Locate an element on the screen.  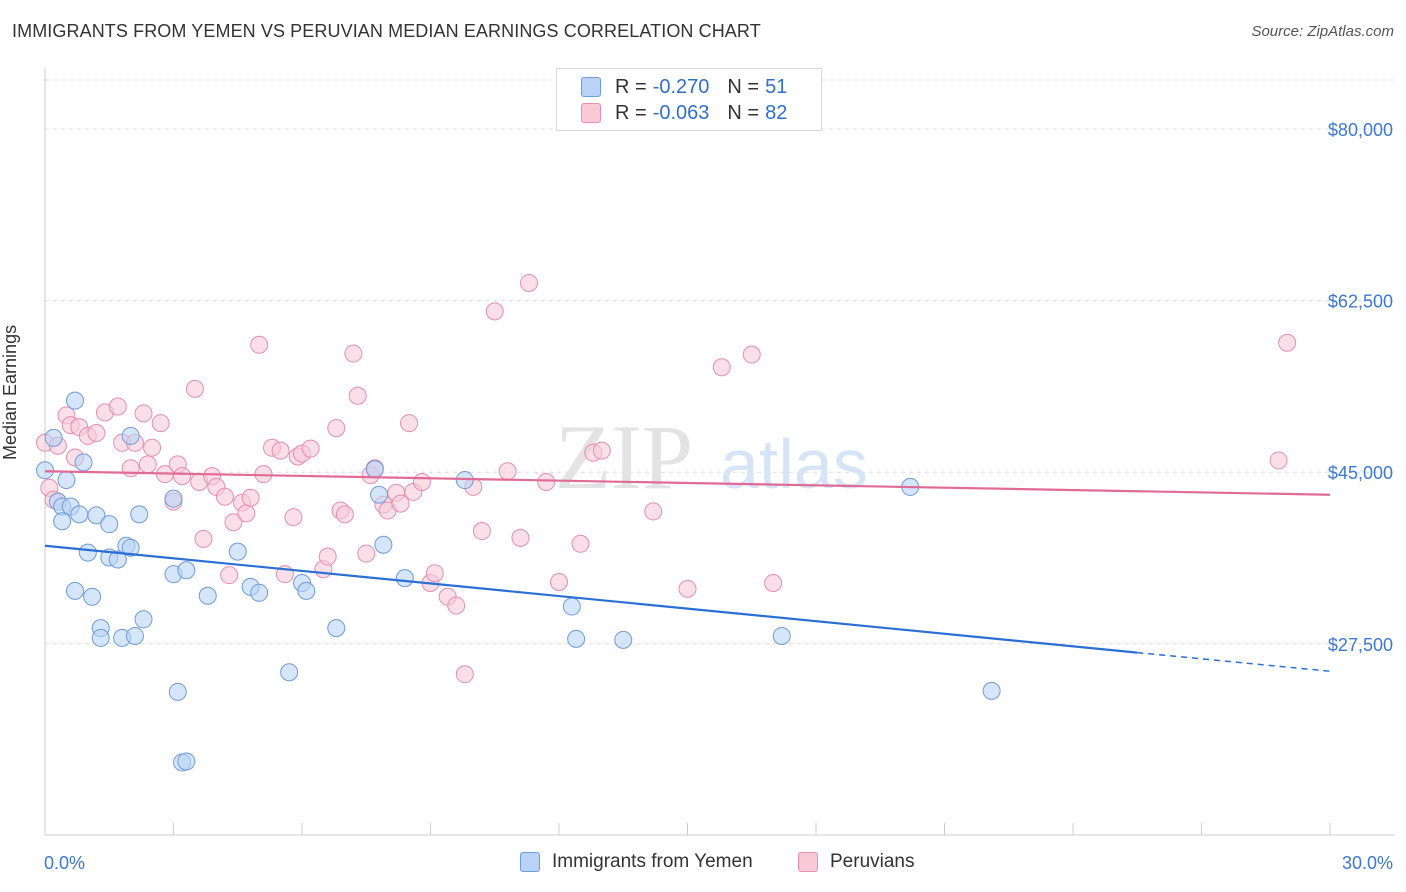
watermark-zip: ZIP is located at coordinates (624, 457).